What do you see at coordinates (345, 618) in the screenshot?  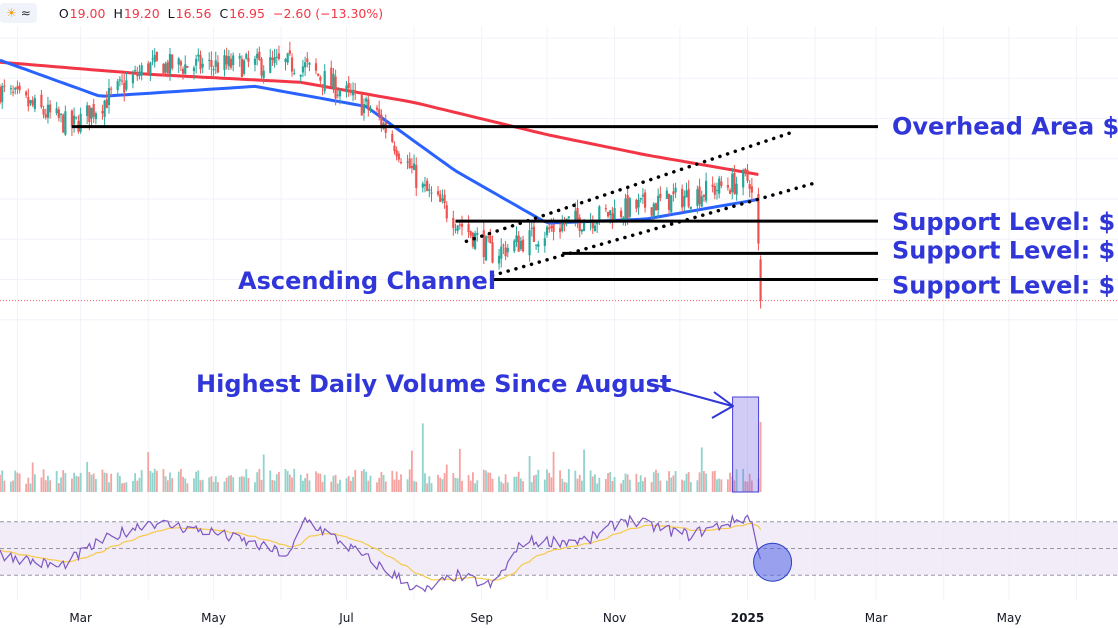 I see `x-axis-tick-label: Jul` at bounding box center [345, 618].